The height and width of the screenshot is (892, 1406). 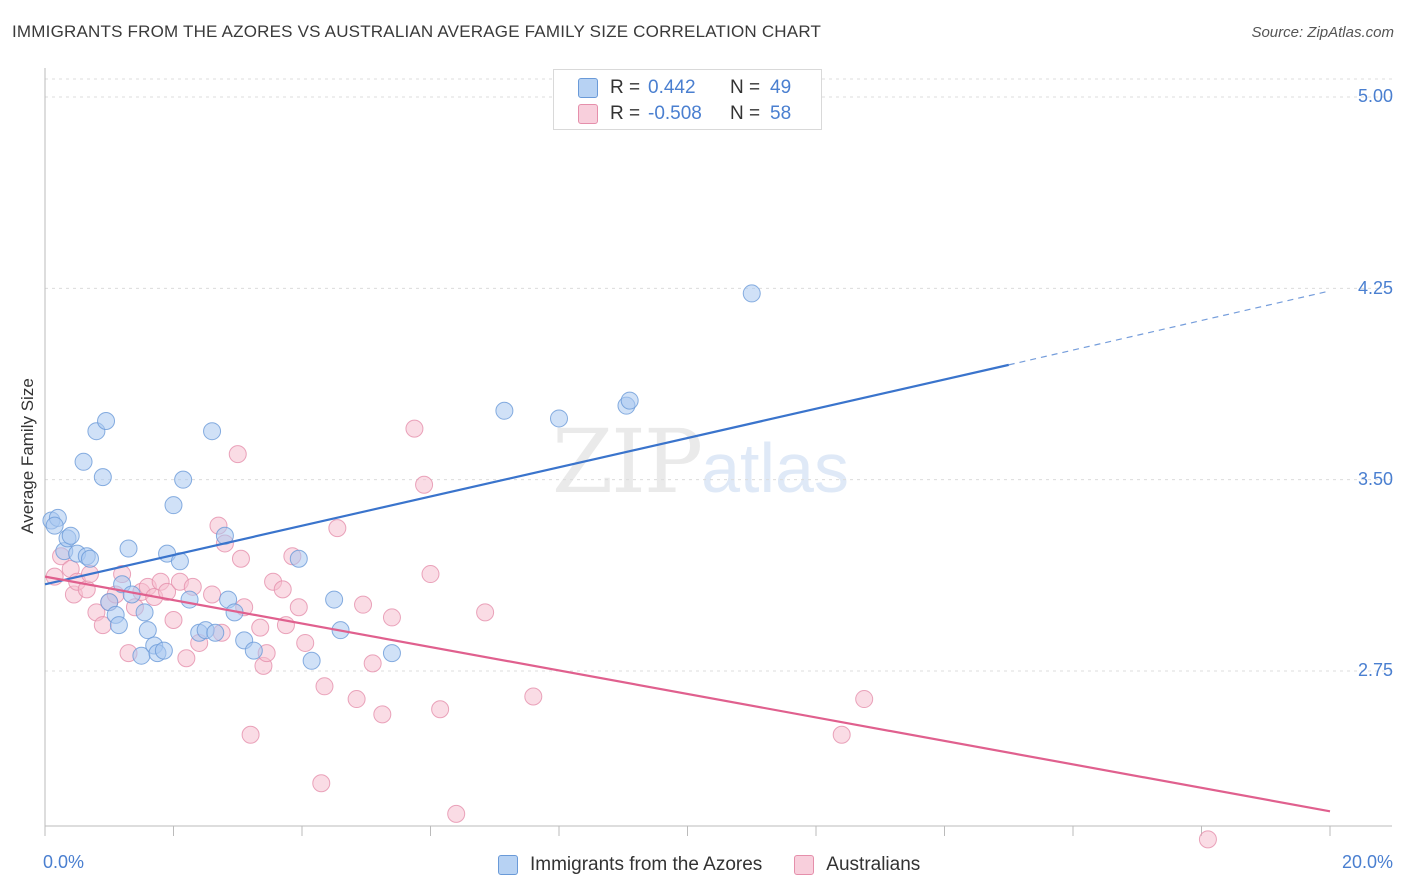 What do you see at coordinates (675, 113) in the screenshot?
I see `r-value: -0.508` at bounding box center [675, 113].